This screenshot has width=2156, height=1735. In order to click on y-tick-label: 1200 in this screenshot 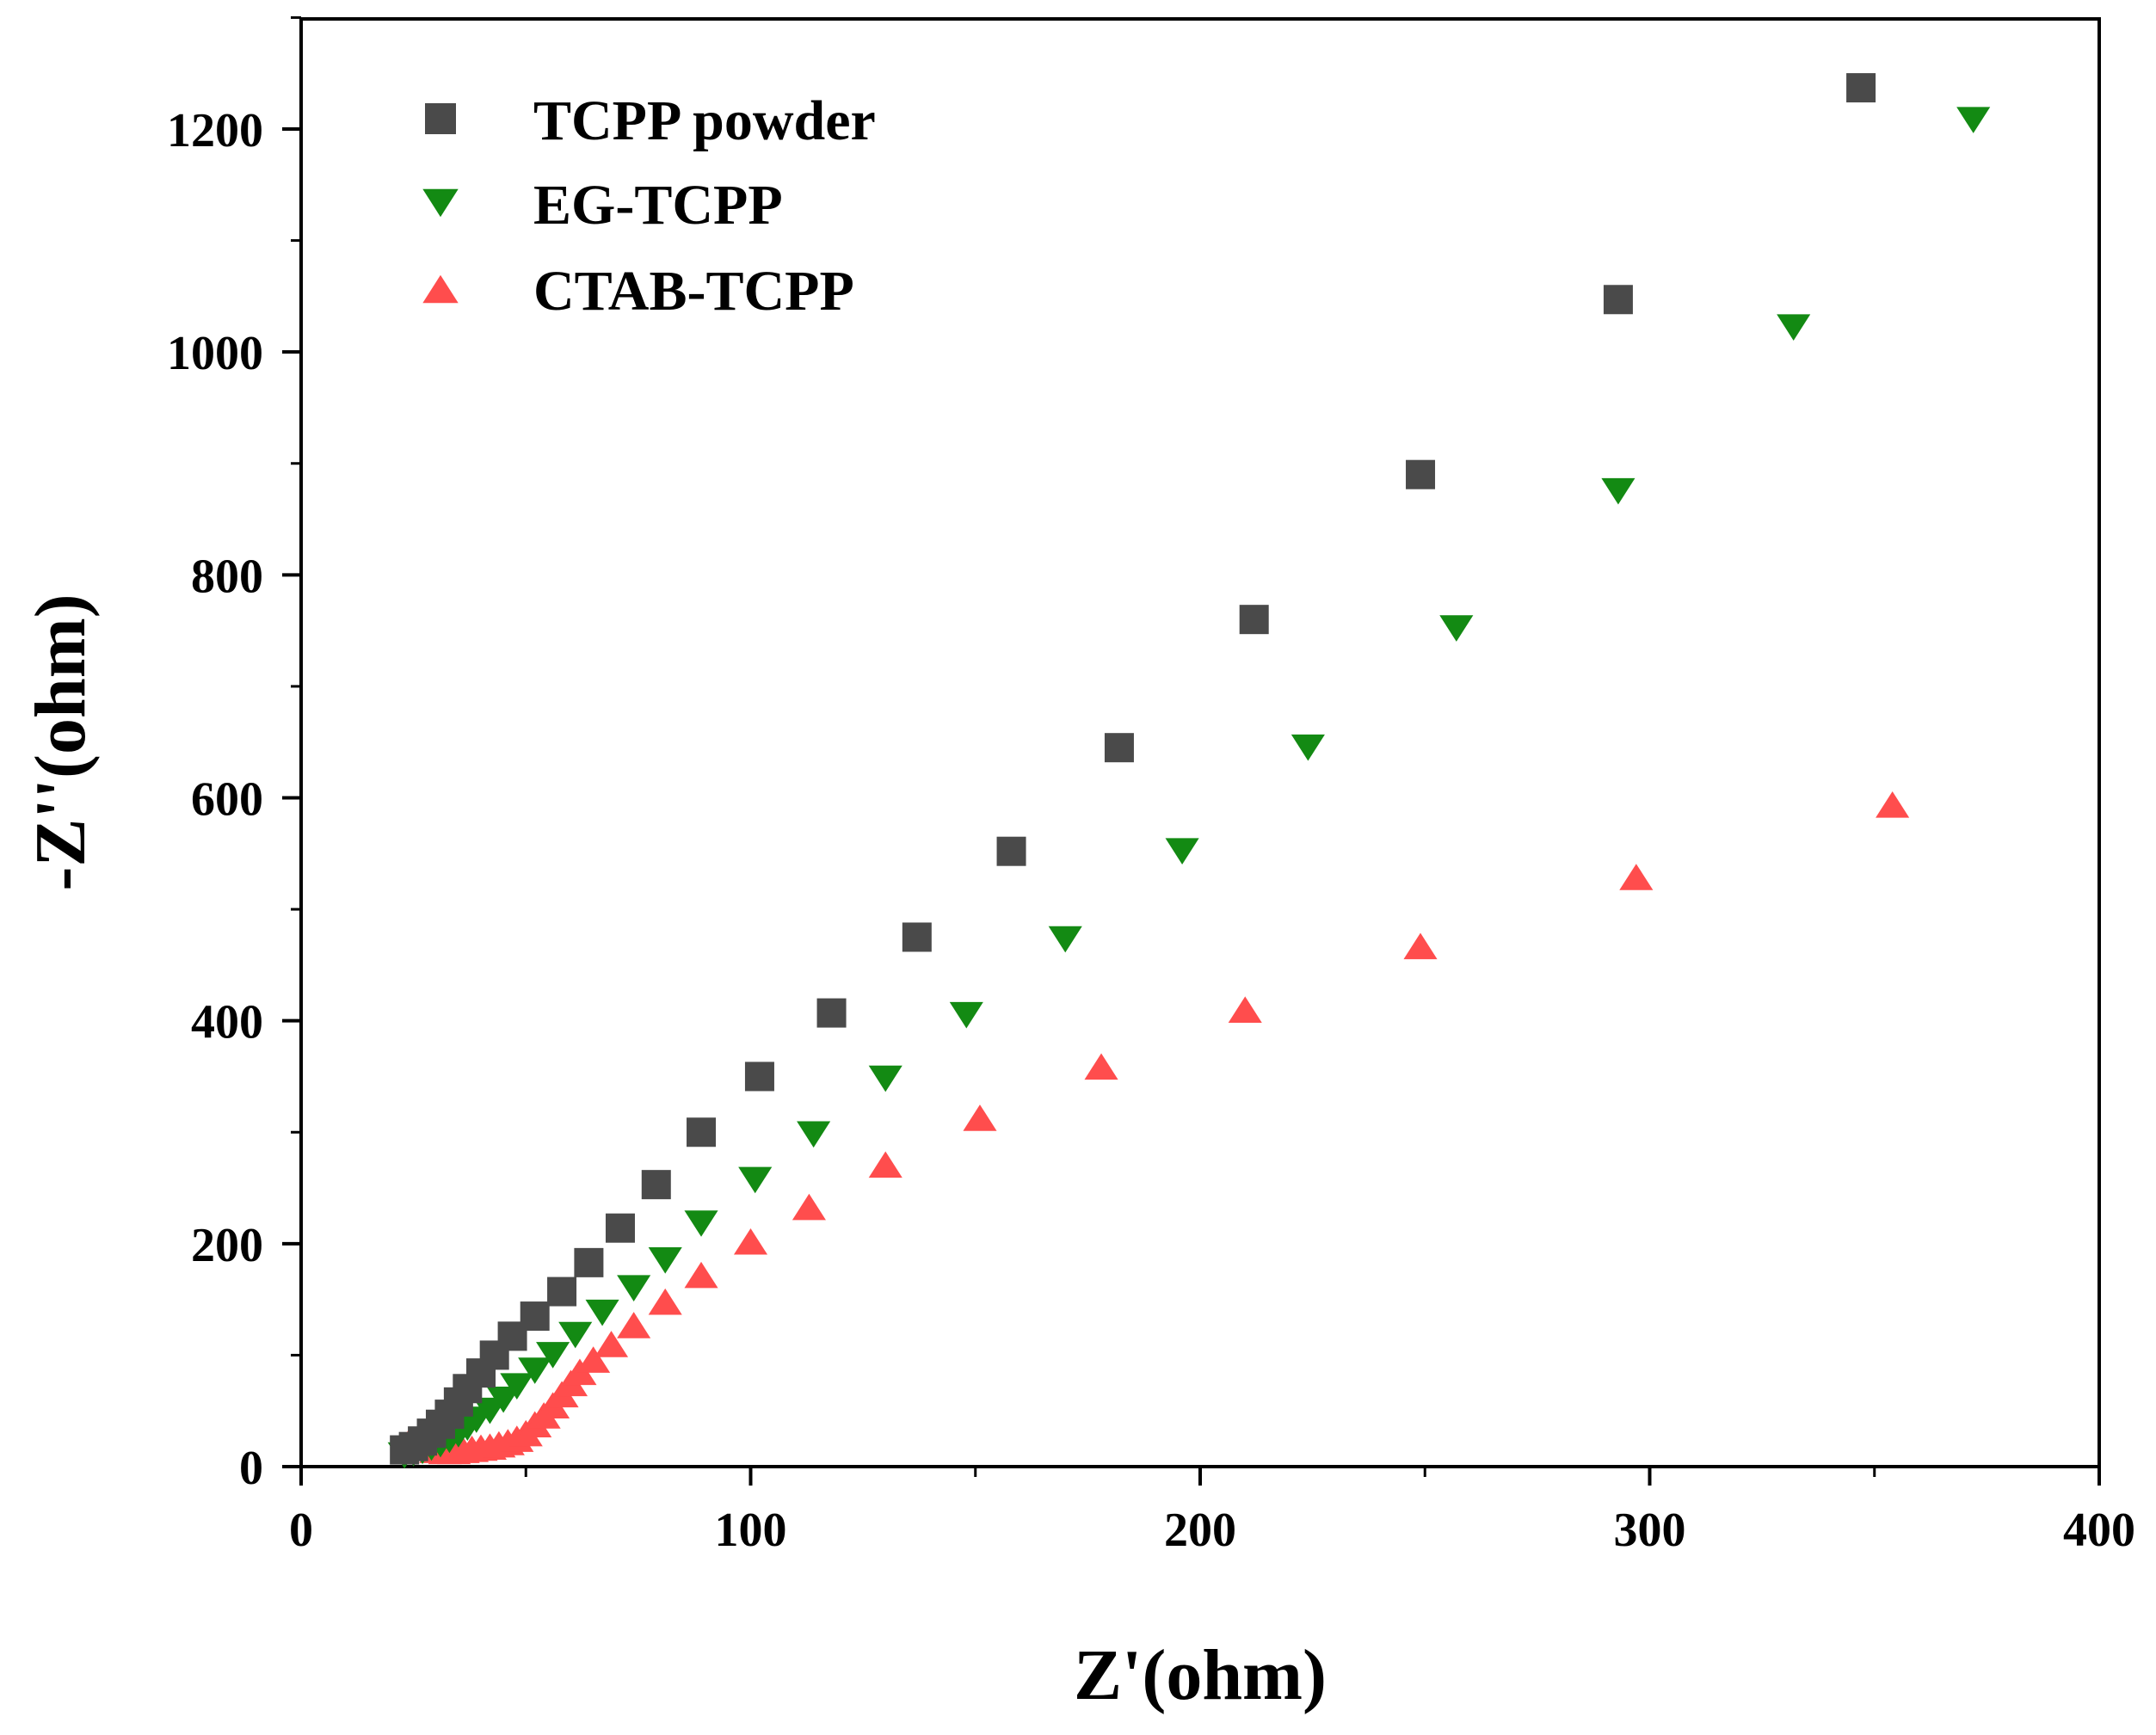, I will do `click(215, 130)`.